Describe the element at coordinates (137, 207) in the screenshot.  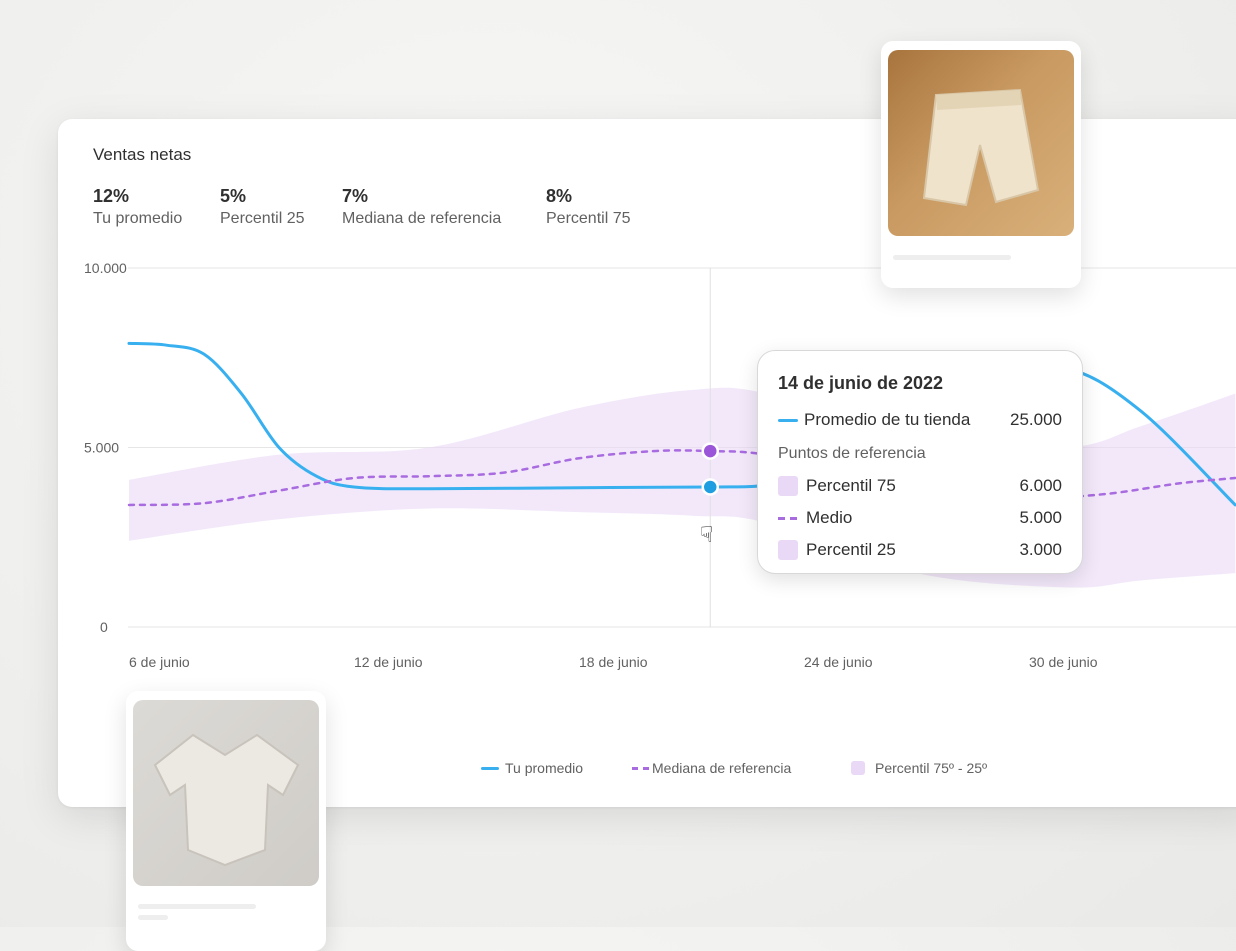
I see `stat-your-average: 12% Tu promedio` at that location.